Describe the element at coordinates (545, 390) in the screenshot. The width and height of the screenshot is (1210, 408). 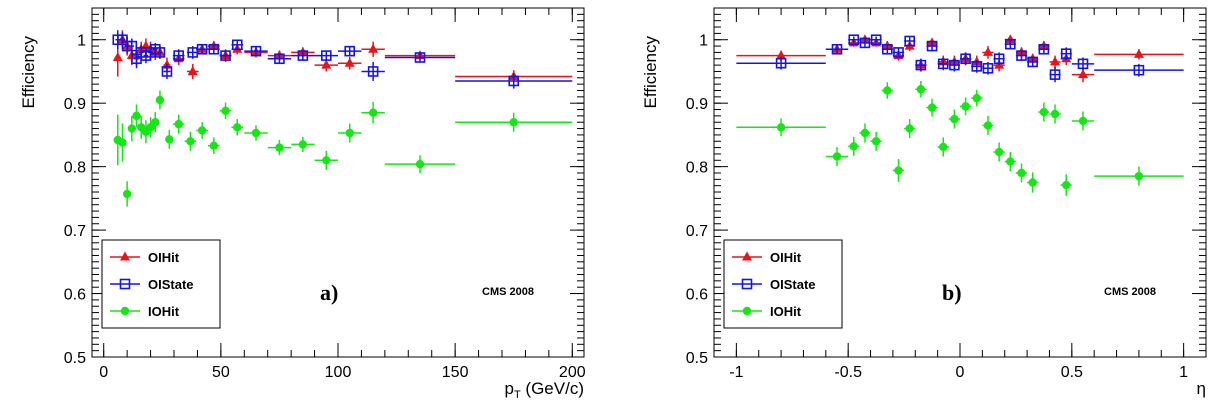
I see `x-axis-title: pT (GeV/c)` at that location.